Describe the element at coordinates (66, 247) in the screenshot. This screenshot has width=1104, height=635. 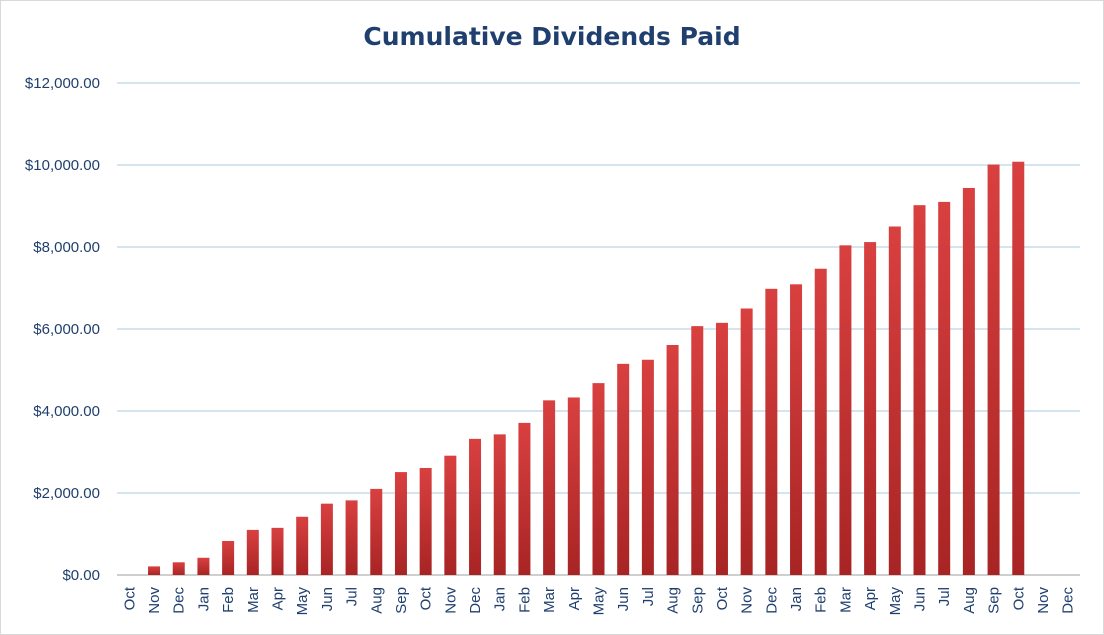
I see `y-tick-label: $8,000.00` at that location.